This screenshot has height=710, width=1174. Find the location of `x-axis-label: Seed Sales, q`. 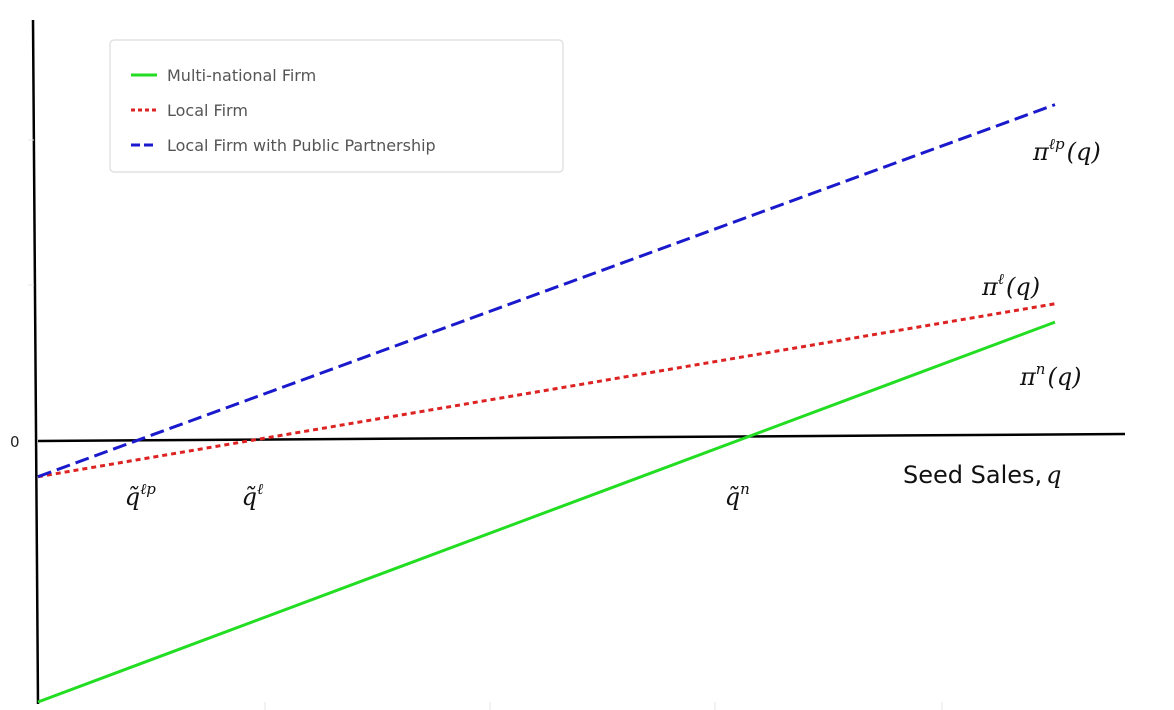

x-axis-label: Seed Sales, q is located at coordinates (982, 475).